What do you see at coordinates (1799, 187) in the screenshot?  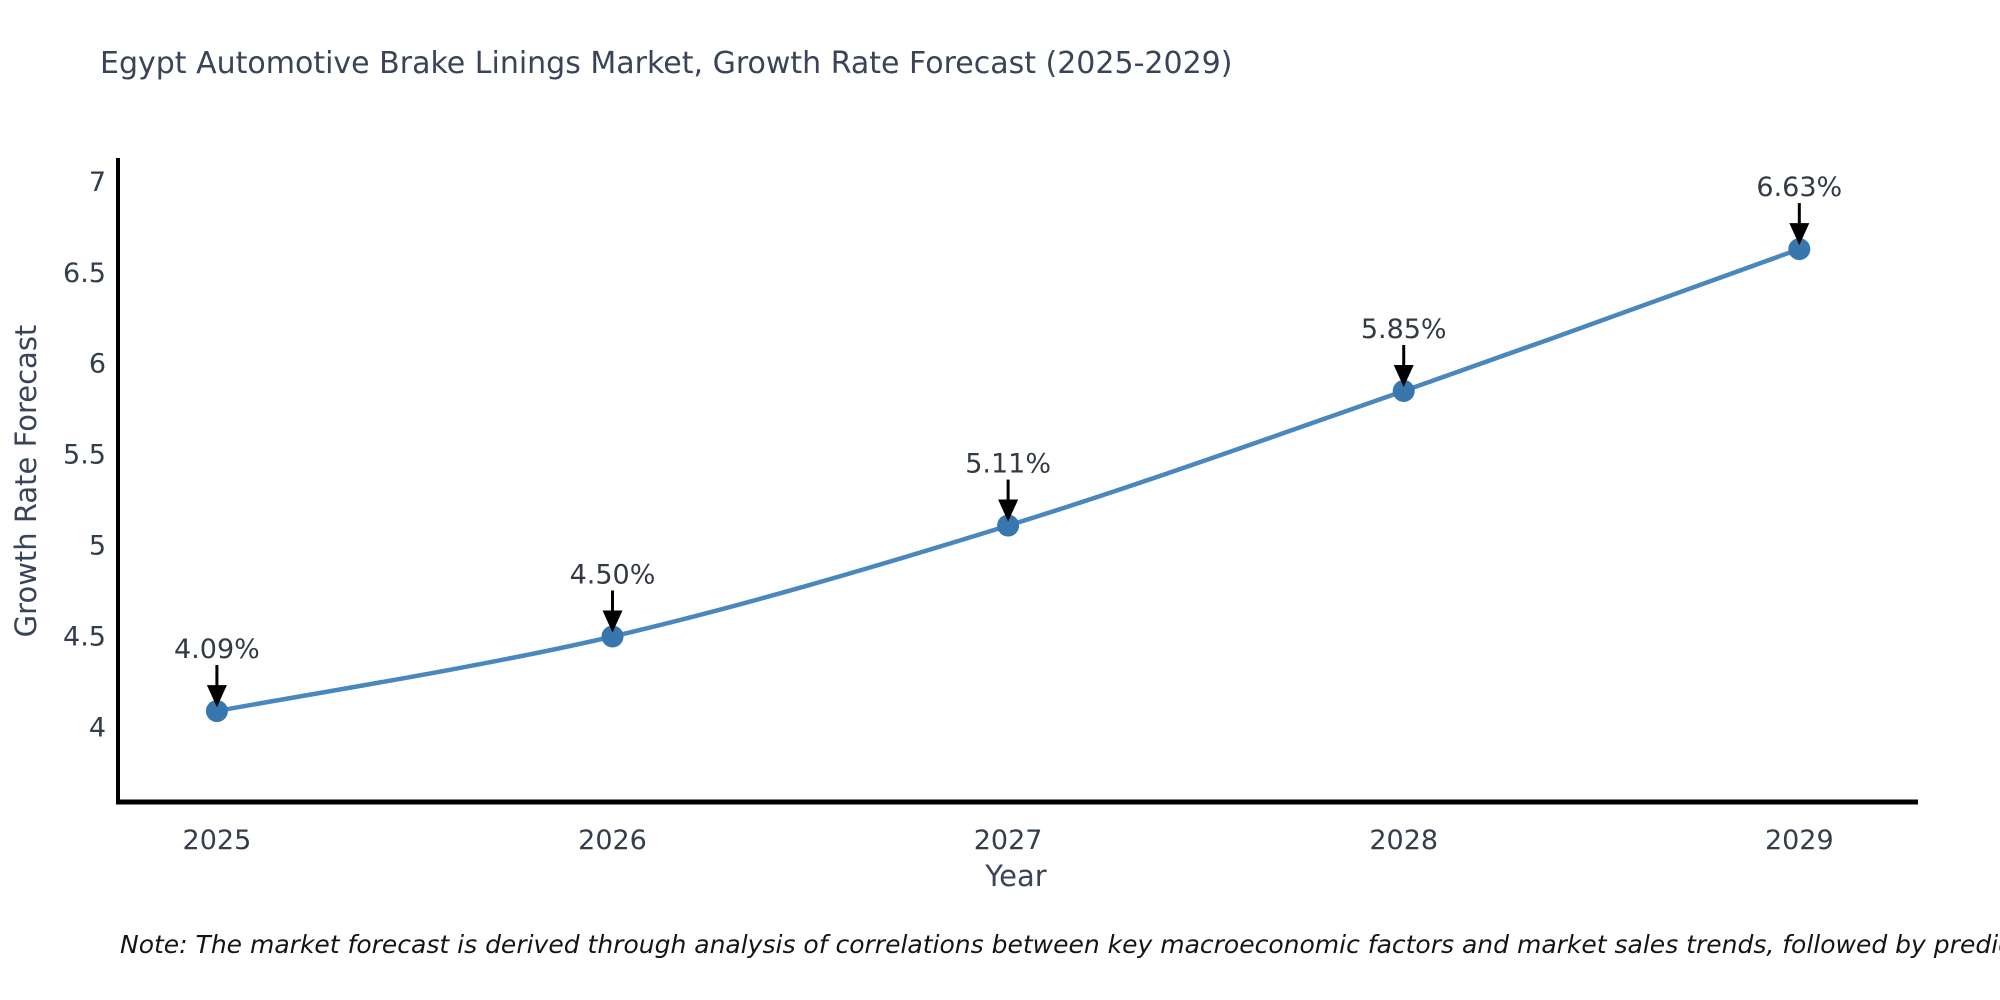 I see `data-point-label: 6.63%` at bounding box center [1799, 187].